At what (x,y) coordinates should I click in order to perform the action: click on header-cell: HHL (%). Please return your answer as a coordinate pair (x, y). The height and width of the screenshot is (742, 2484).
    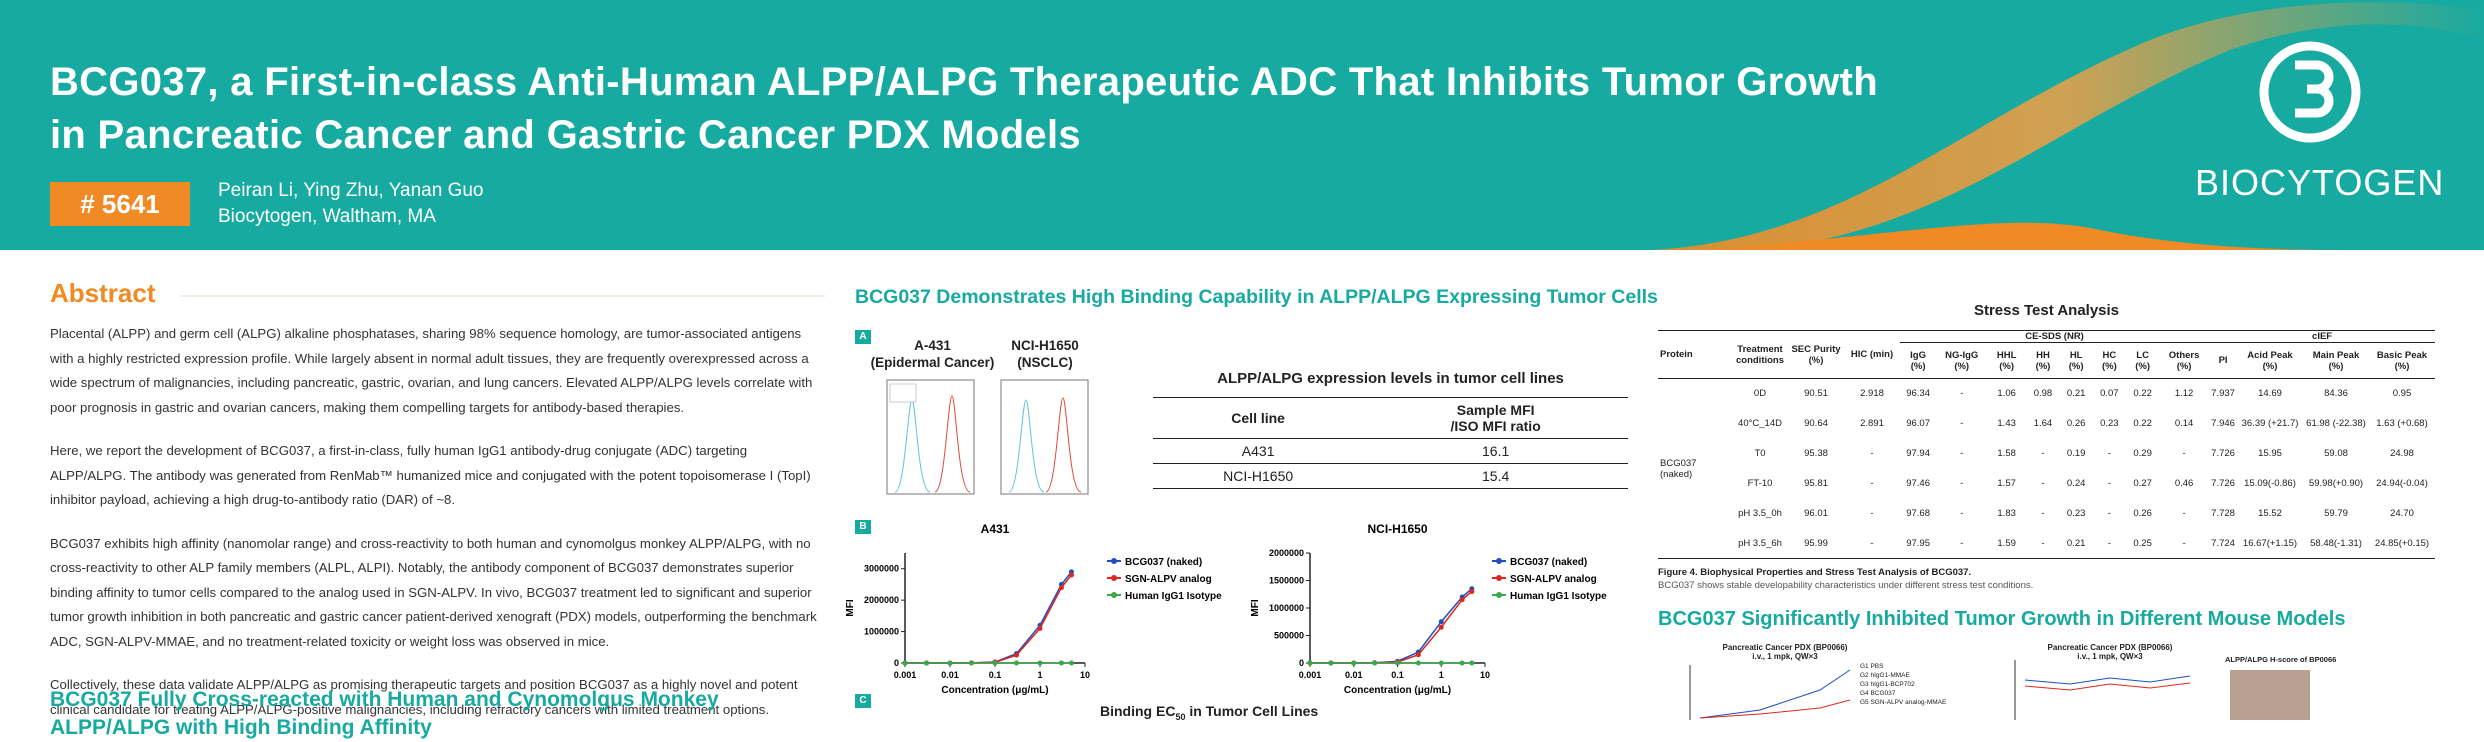
    Looking at the image, I should click on (2006, 360).